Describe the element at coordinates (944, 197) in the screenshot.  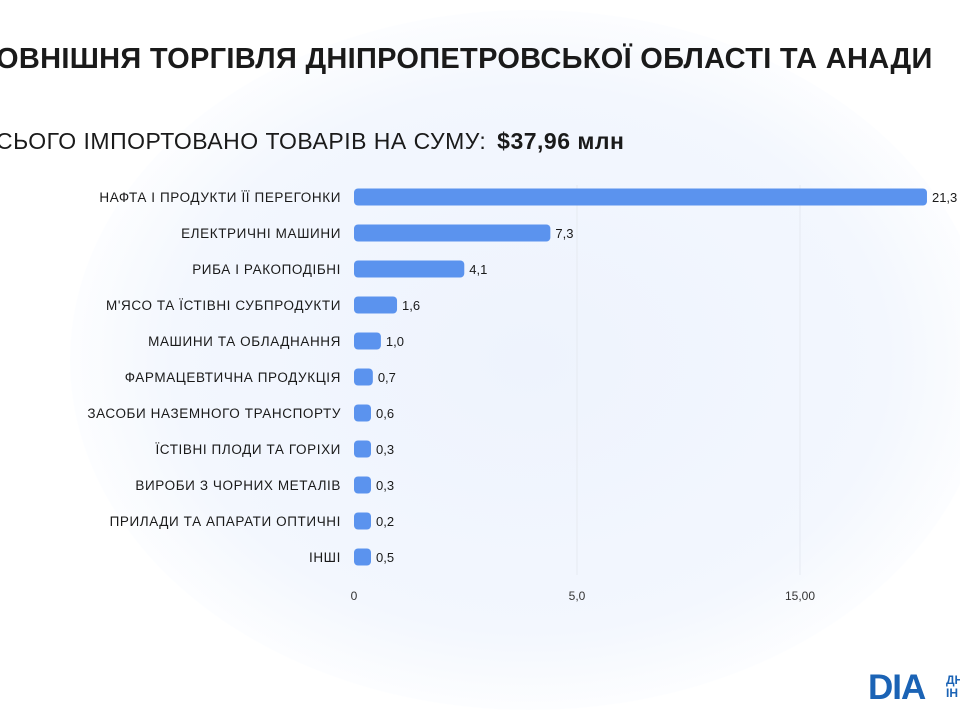
I see `value-label: 21,3` at that location.